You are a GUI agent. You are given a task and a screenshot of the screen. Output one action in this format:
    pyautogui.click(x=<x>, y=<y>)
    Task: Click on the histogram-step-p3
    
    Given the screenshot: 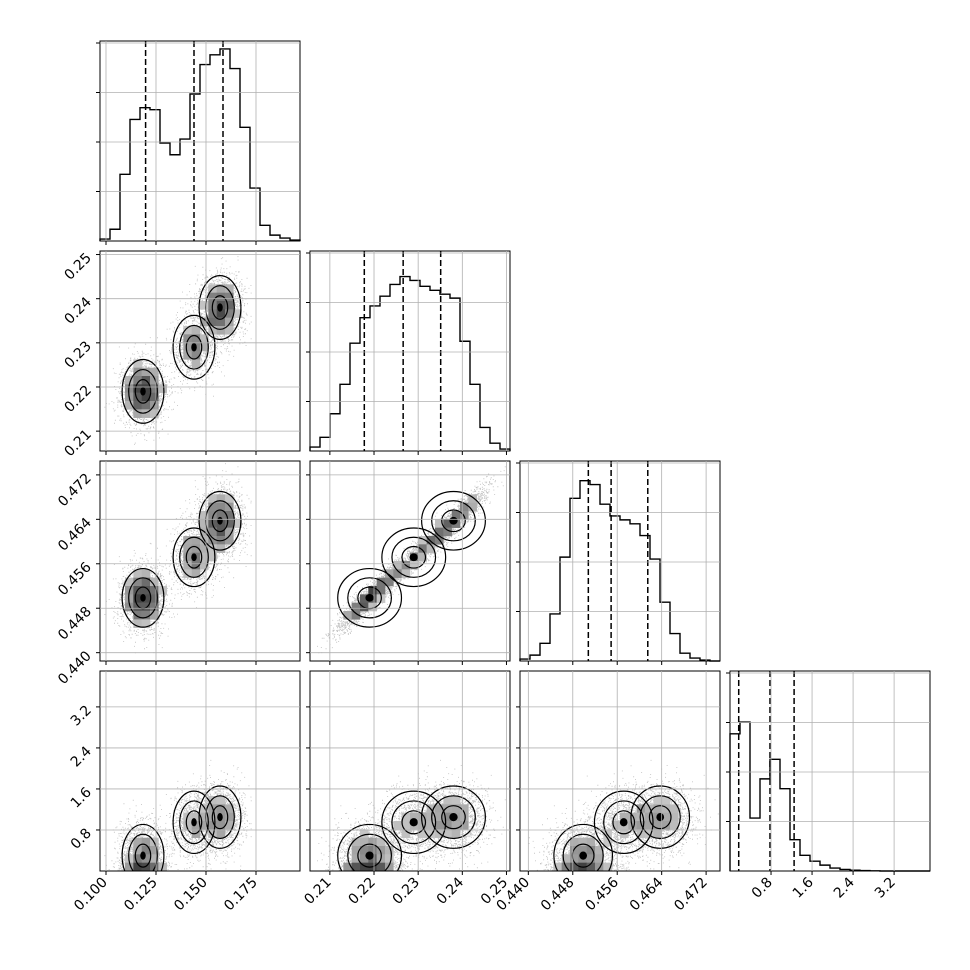 What is the action you would take?
    pyautogui.click(x=829, y=796)
    